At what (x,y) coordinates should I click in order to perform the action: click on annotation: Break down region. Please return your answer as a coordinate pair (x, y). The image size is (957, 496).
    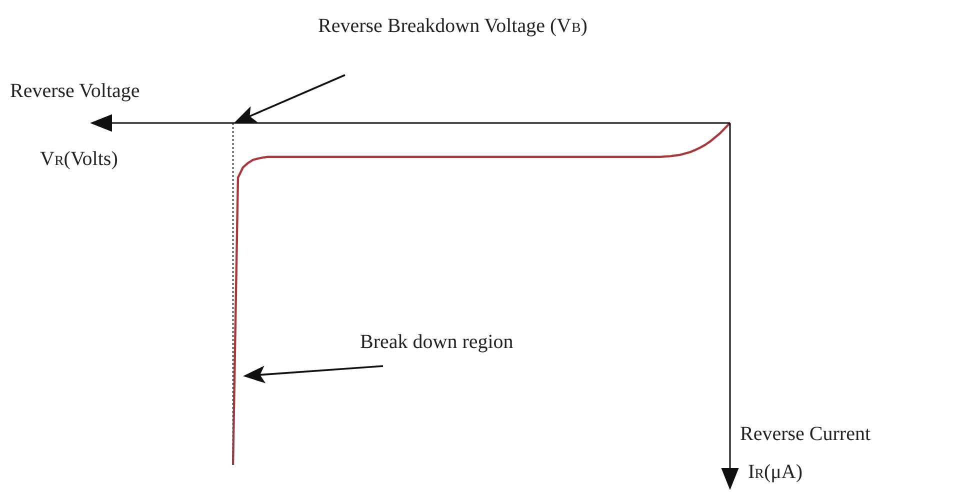
    Looking at the image, I should click on (437, 342).